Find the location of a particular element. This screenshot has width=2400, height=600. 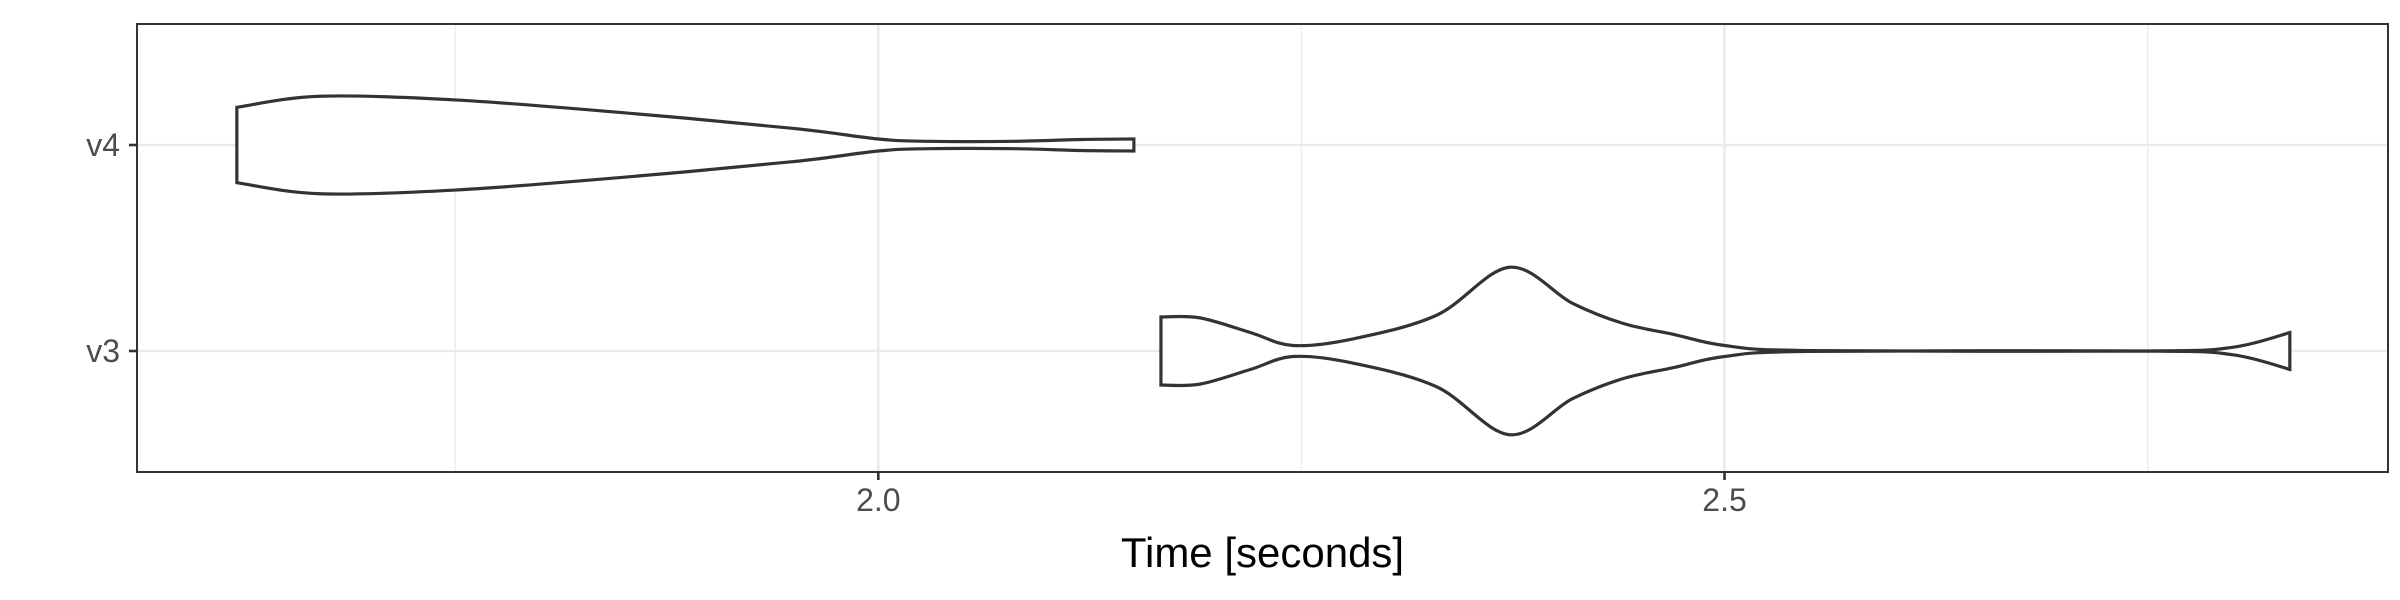

y-tick-label: v3 is located at coordinates (103, 351).